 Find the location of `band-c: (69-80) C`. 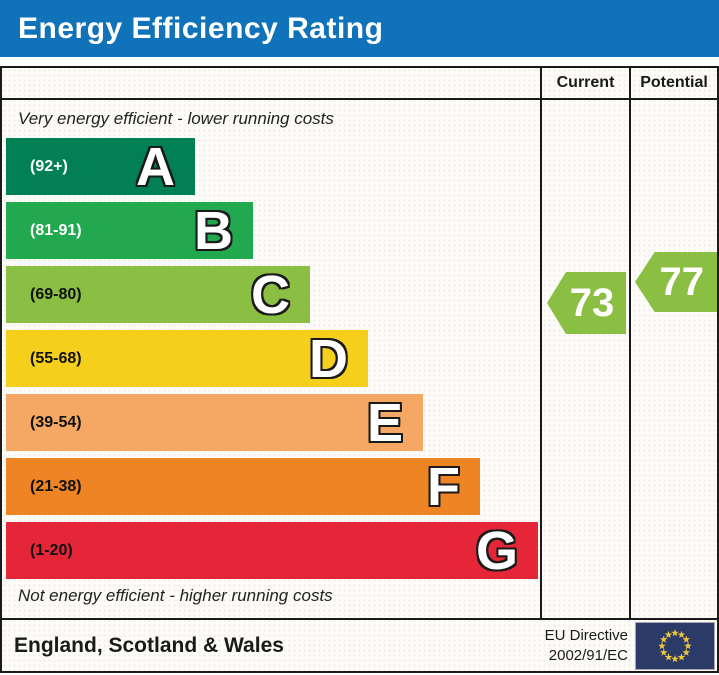

band-c: (69-80) C is located at coordinates (158, 294).